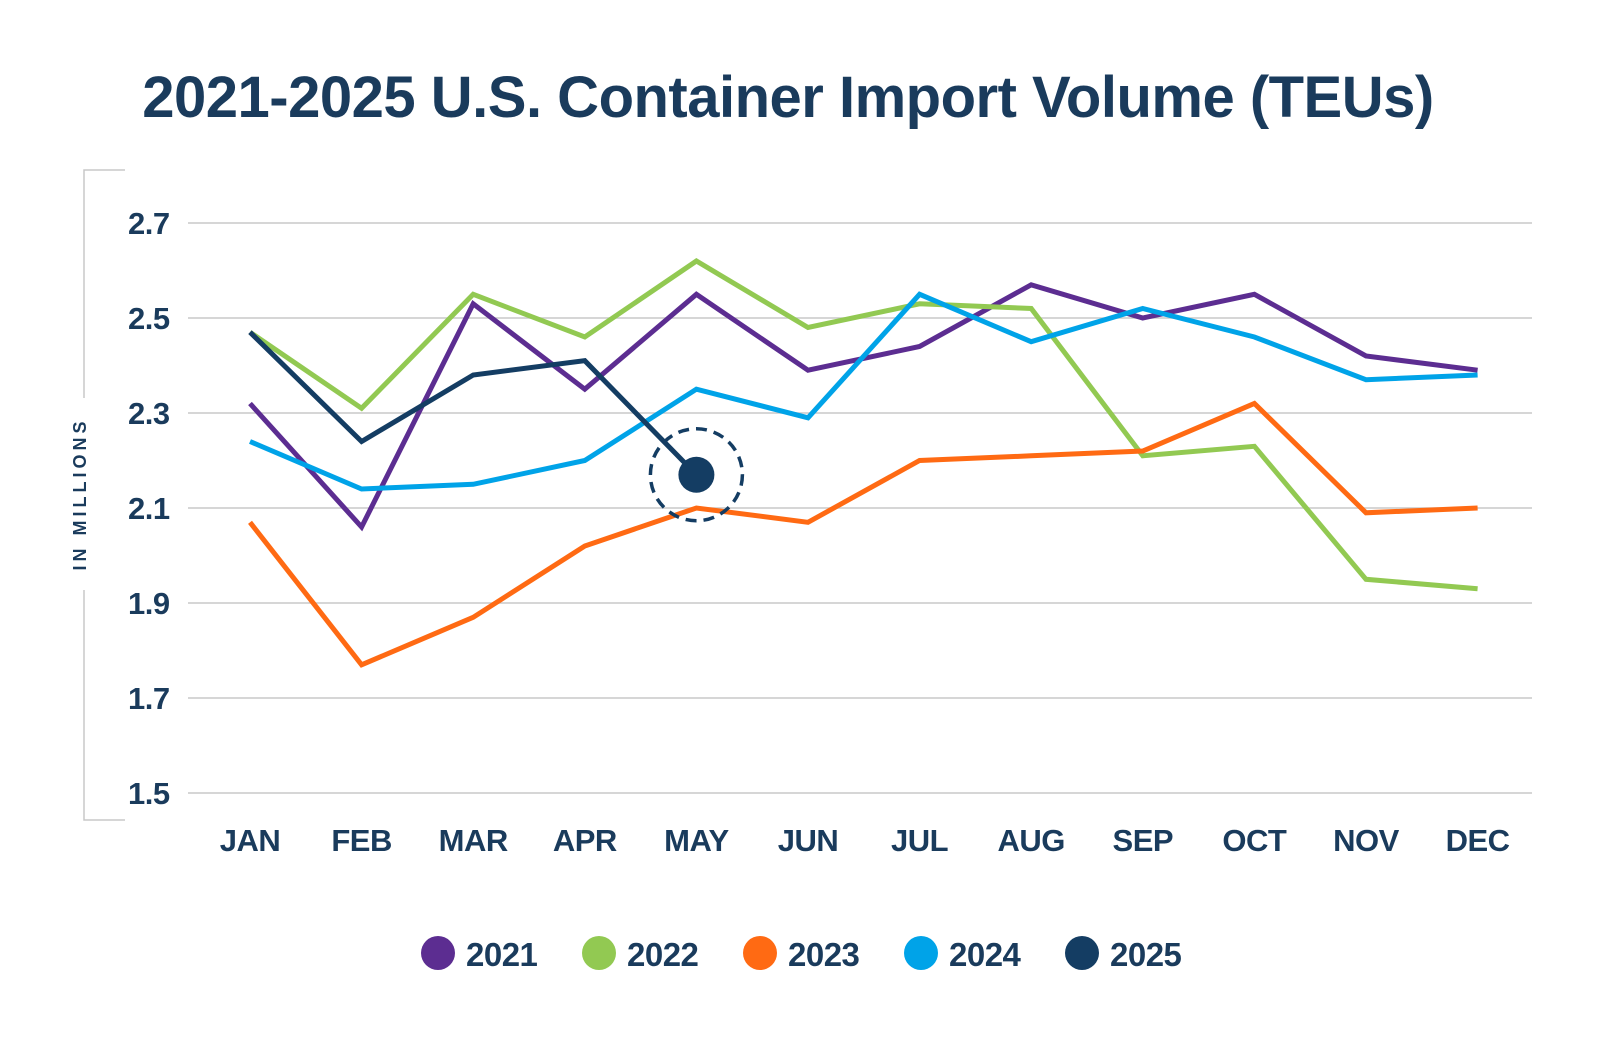 This screenshot has width=1600, height=1040. Describe the element at coordinates (149, 793) in the screenshot. I see `y-tick-label-1.5: 1.5` at that location.